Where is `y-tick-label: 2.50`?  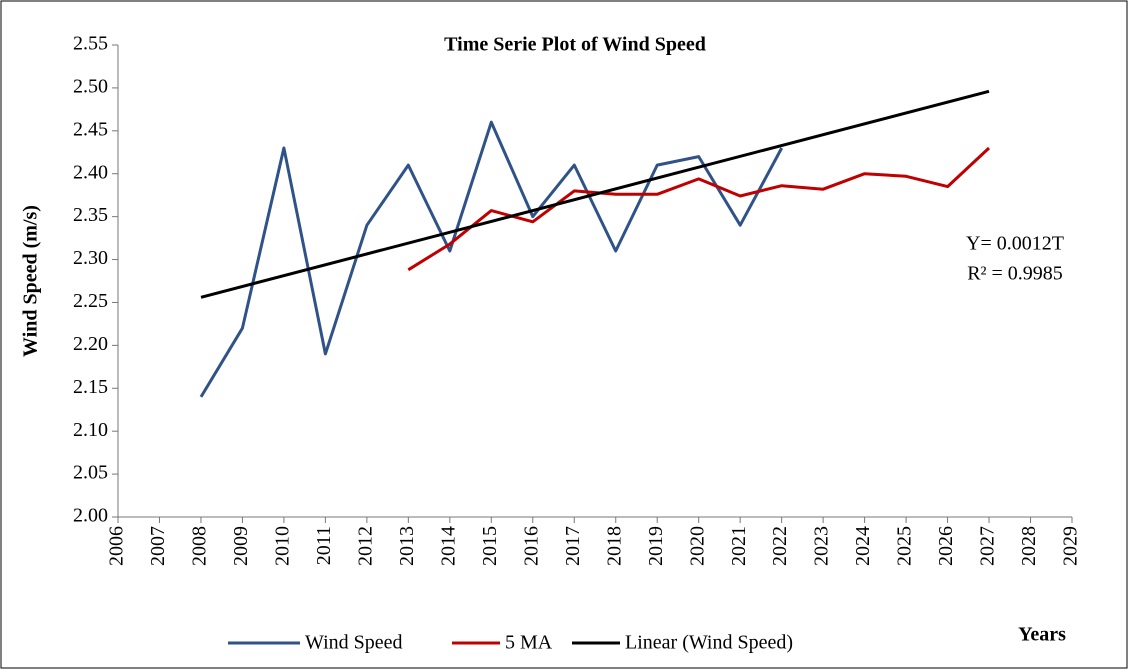 y-tick-label: 2.50 is located at coordinates (90, 87).